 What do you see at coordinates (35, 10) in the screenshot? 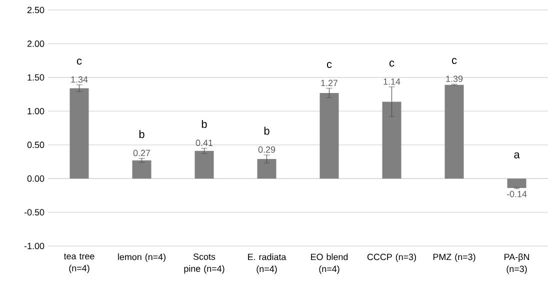
I see `y-tick-label: 2.50` at bounding box center [35, 10].